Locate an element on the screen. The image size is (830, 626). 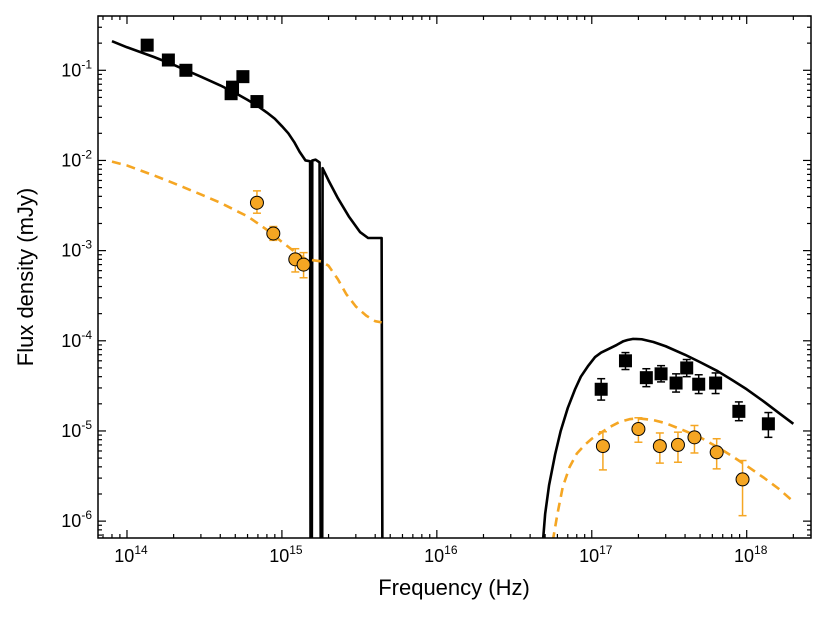
orange-model-curve-xray is located at coordinates (673, 477).